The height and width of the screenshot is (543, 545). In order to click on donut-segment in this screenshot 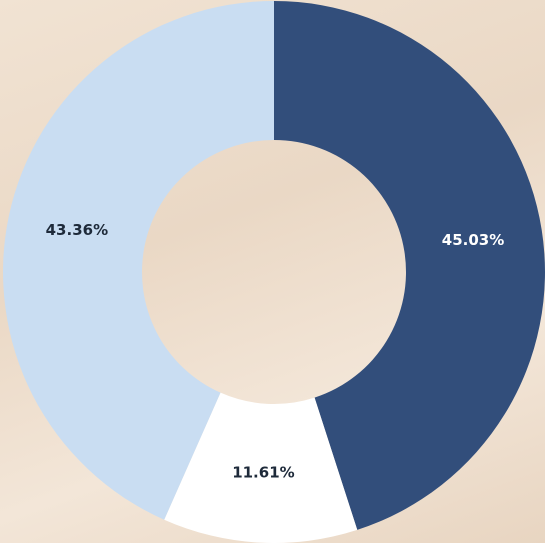, I will do `click(261, 467)`.